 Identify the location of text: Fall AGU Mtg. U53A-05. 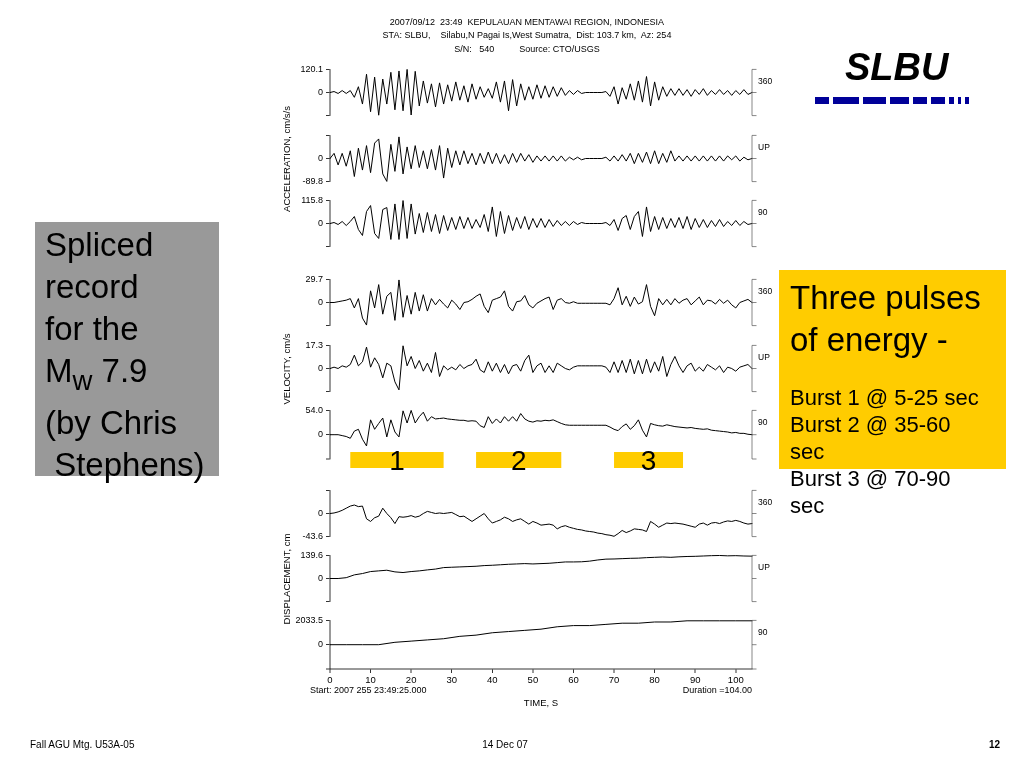
(82, 744).